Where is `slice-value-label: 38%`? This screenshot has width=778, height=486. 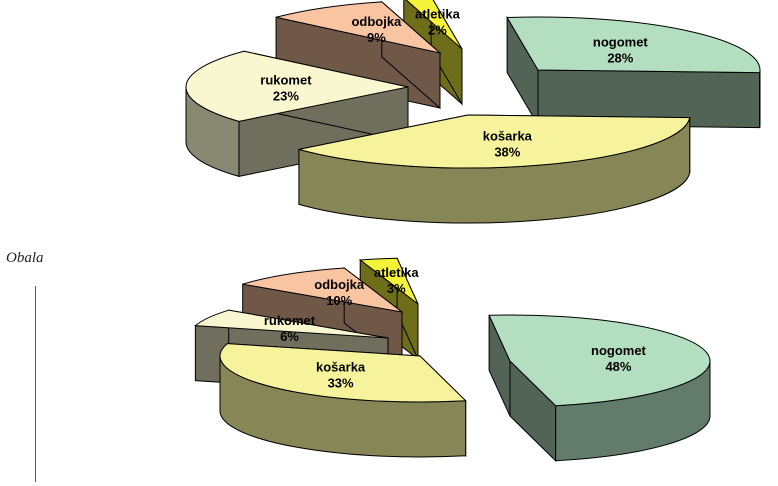 slice-value-label: 38% is located at coordinates (507, 152).